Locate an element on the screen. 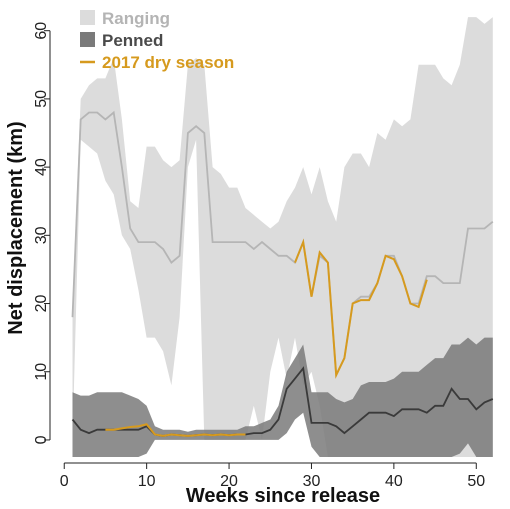 This screenshot has height=509, width=510. x-tick-label: 50 is located at coordinates (476, 481).